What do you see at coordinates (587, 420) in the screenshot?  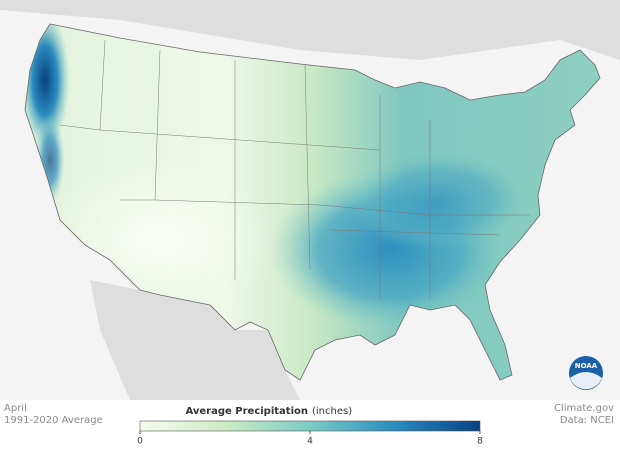 I see `credit-data: Data: NCEI` at bounding box center [587, 420].